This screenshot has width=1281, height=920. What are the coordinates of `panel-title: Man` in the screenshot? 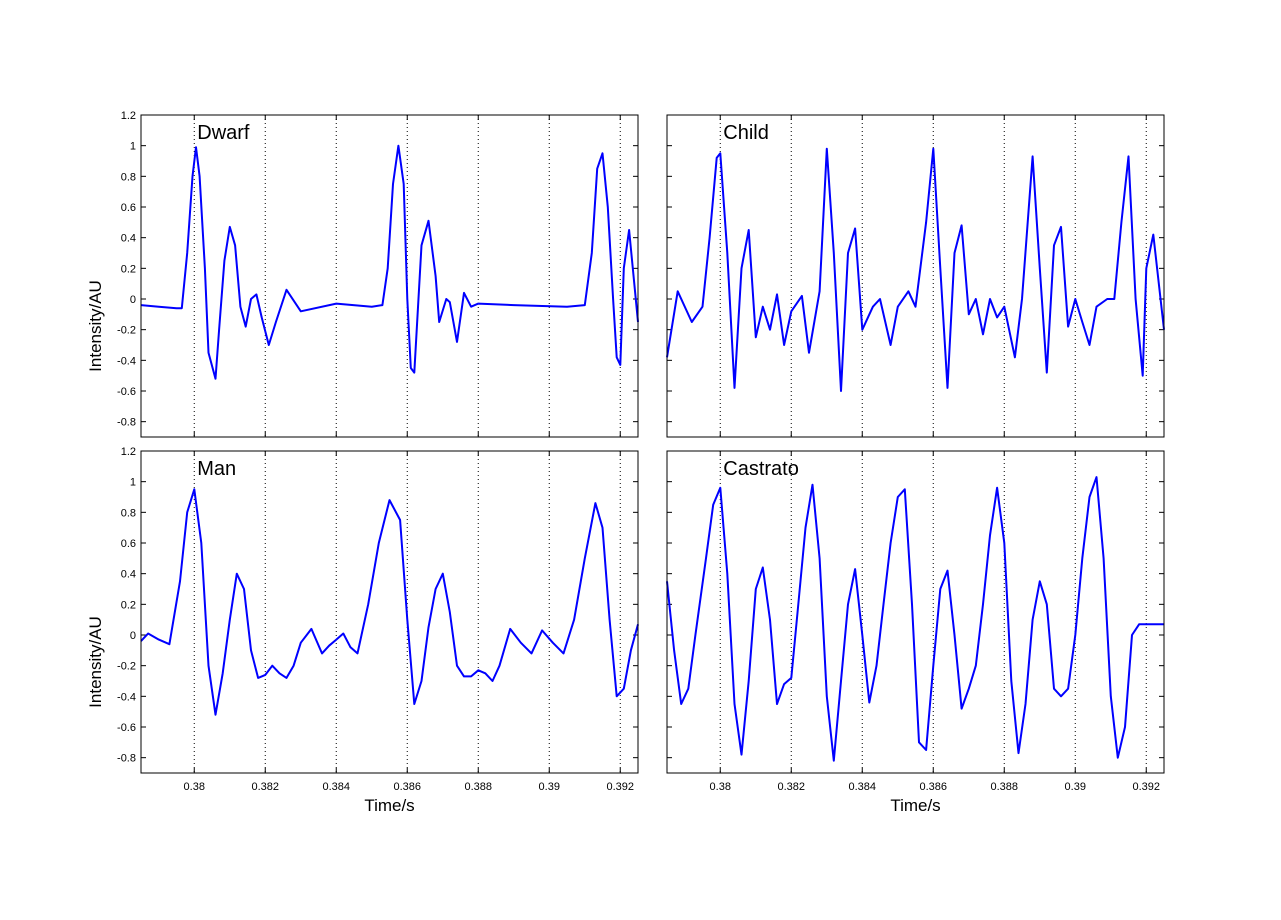 It's located at (216, 469).